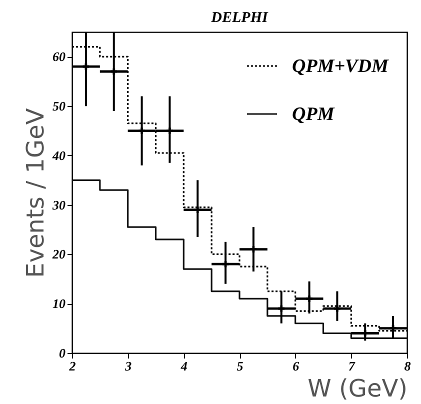 The height and width of the screenshot is (404, 421). Describe the element at coordinates (59, 254) in the screenshot. I see `y-tick-label: 20` at that location.